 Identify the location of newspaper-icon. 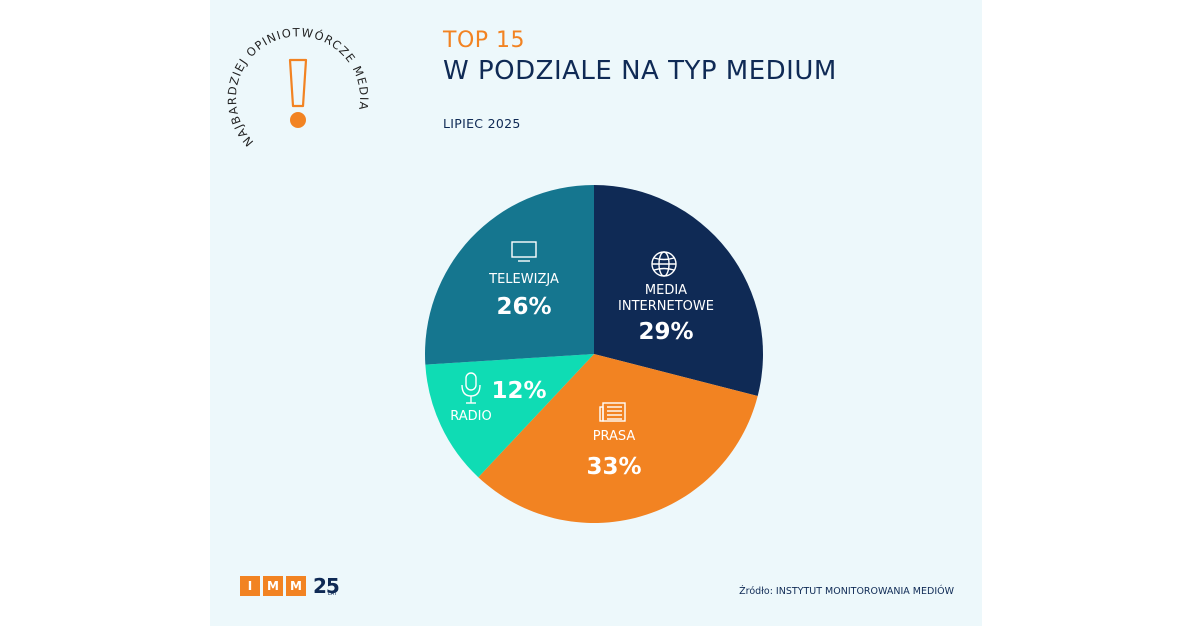
(612, 412).